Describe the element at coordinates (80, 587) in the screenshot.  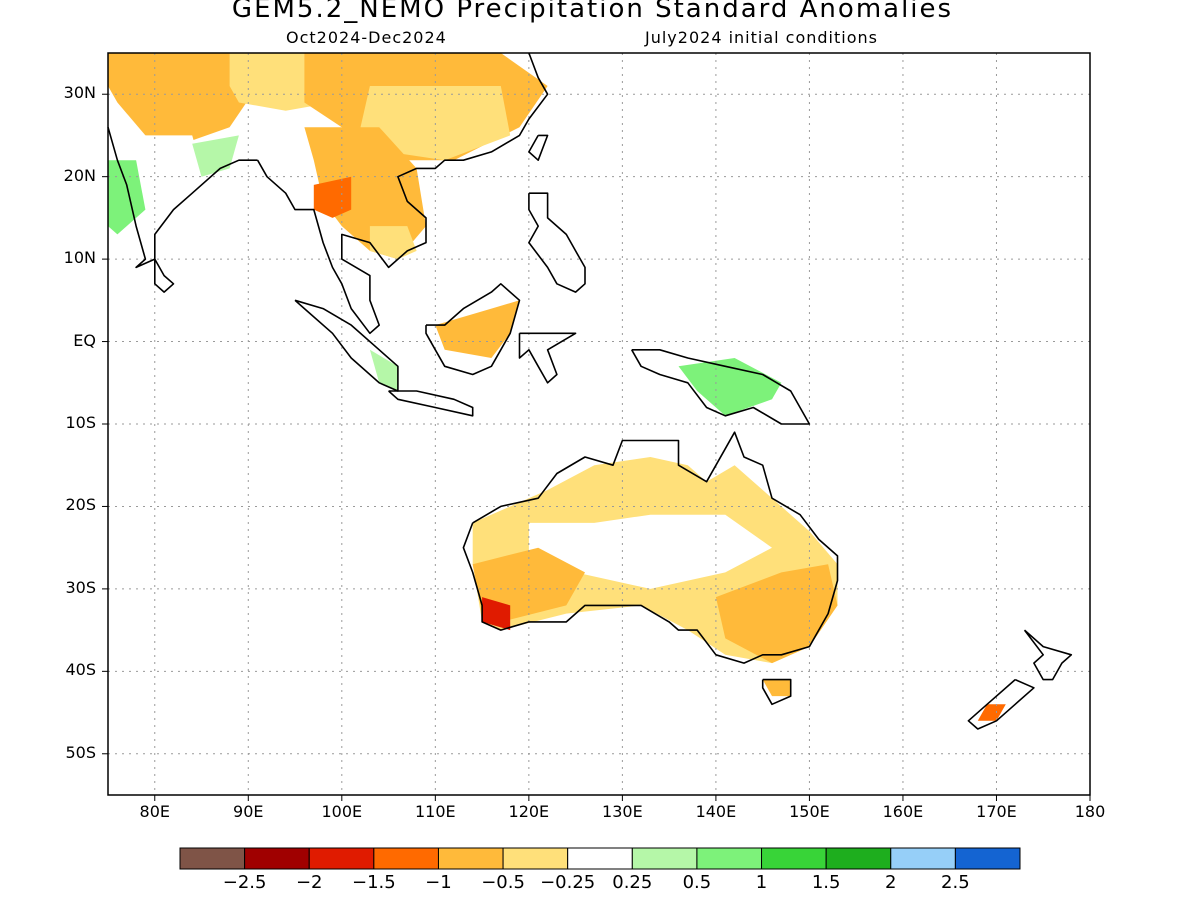
I see `lat-label: 30S` at that location.